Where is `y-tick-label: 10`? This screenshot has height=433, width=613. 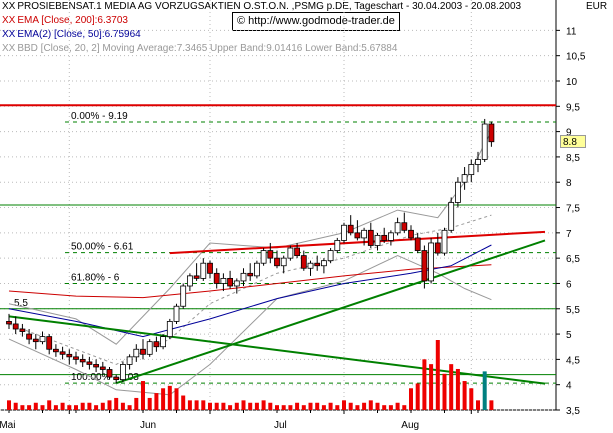 y-tick-label: 10 is located at coordinates (572, 82).